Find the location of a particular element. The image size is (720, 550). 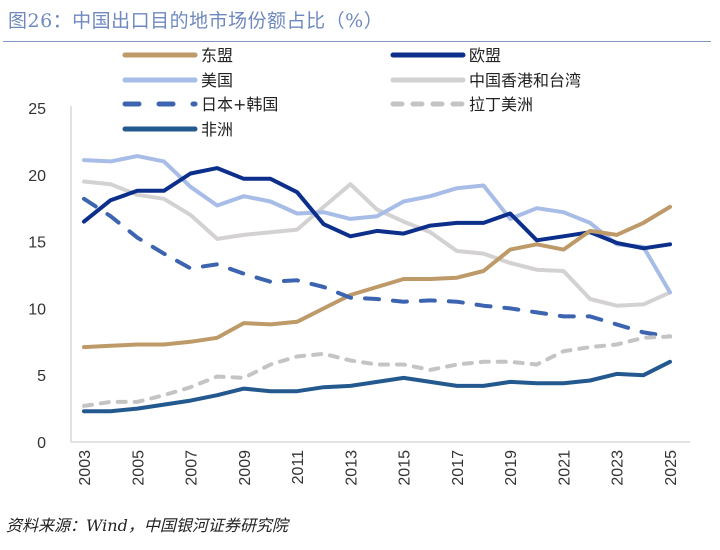

legend-label: 中国香港和台湾 is located at coordinates (525, 80).